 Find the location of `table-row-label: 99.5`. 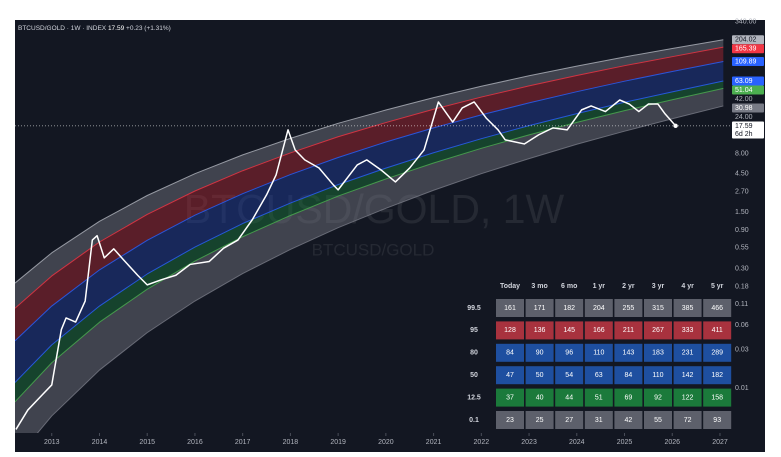

table-row-label: 99.5 is located at coordinates (474, 308).